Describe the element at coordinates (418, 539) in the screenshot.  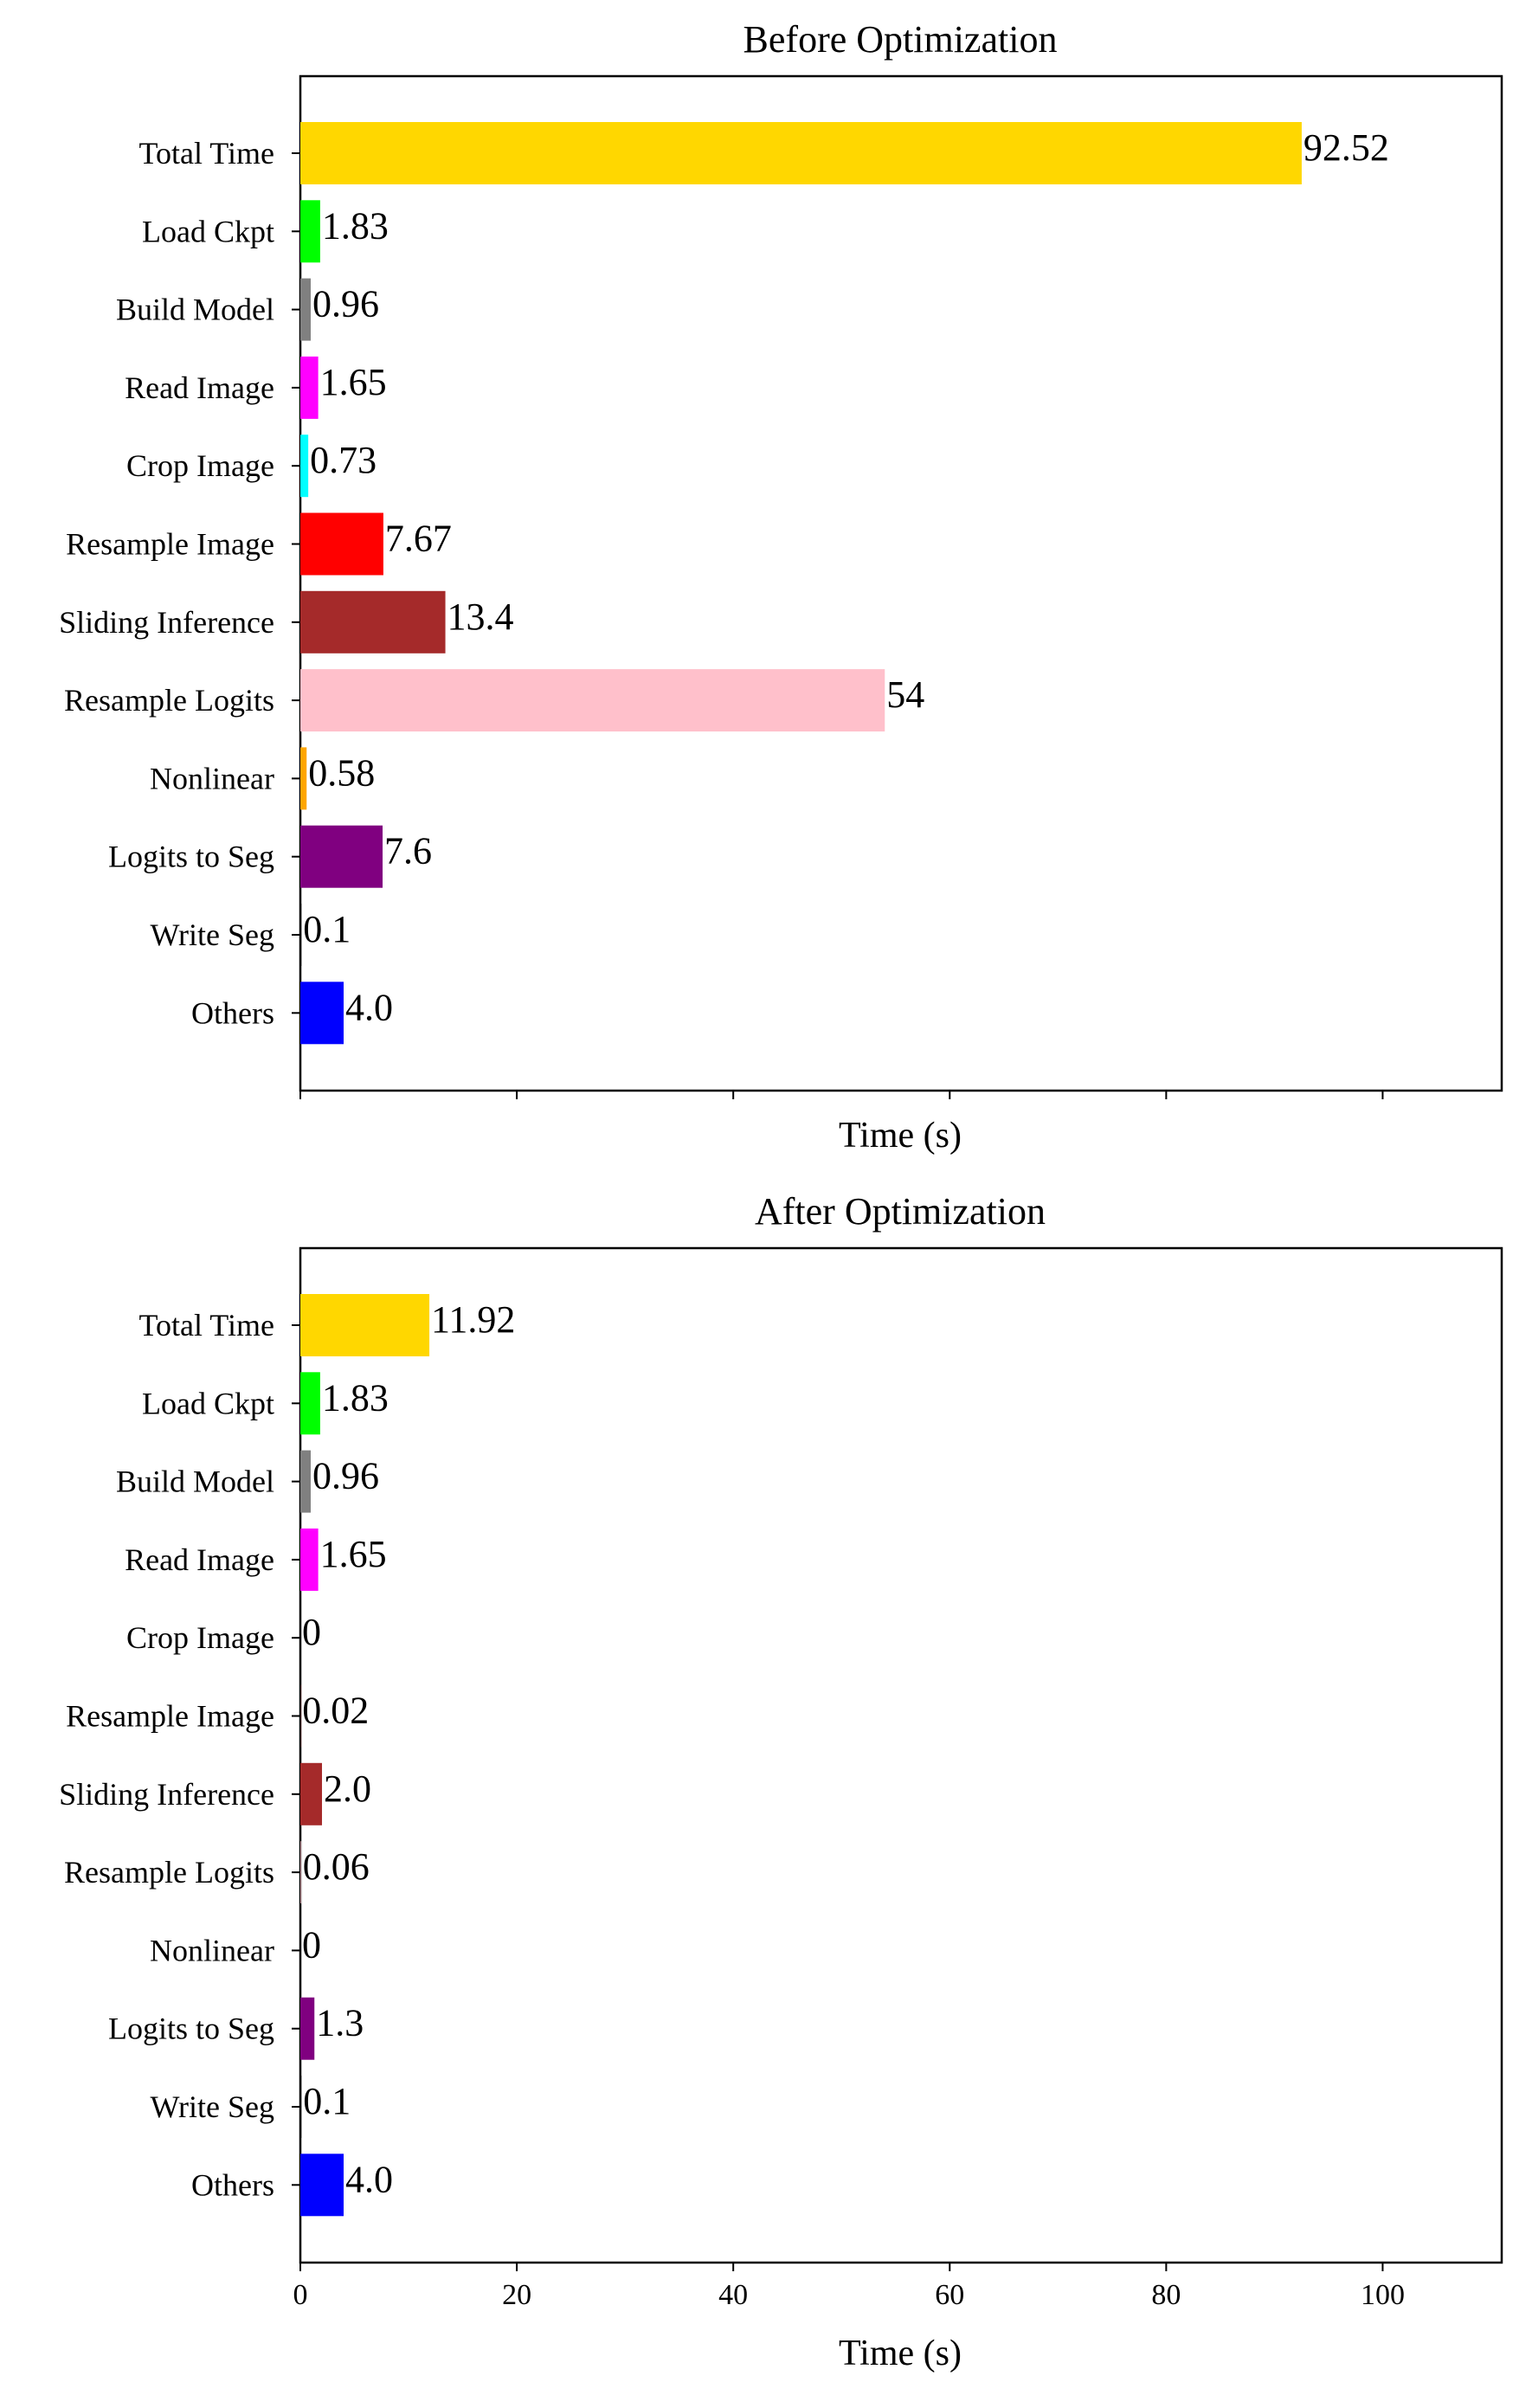
I see `value-label: 7.67` at that location.